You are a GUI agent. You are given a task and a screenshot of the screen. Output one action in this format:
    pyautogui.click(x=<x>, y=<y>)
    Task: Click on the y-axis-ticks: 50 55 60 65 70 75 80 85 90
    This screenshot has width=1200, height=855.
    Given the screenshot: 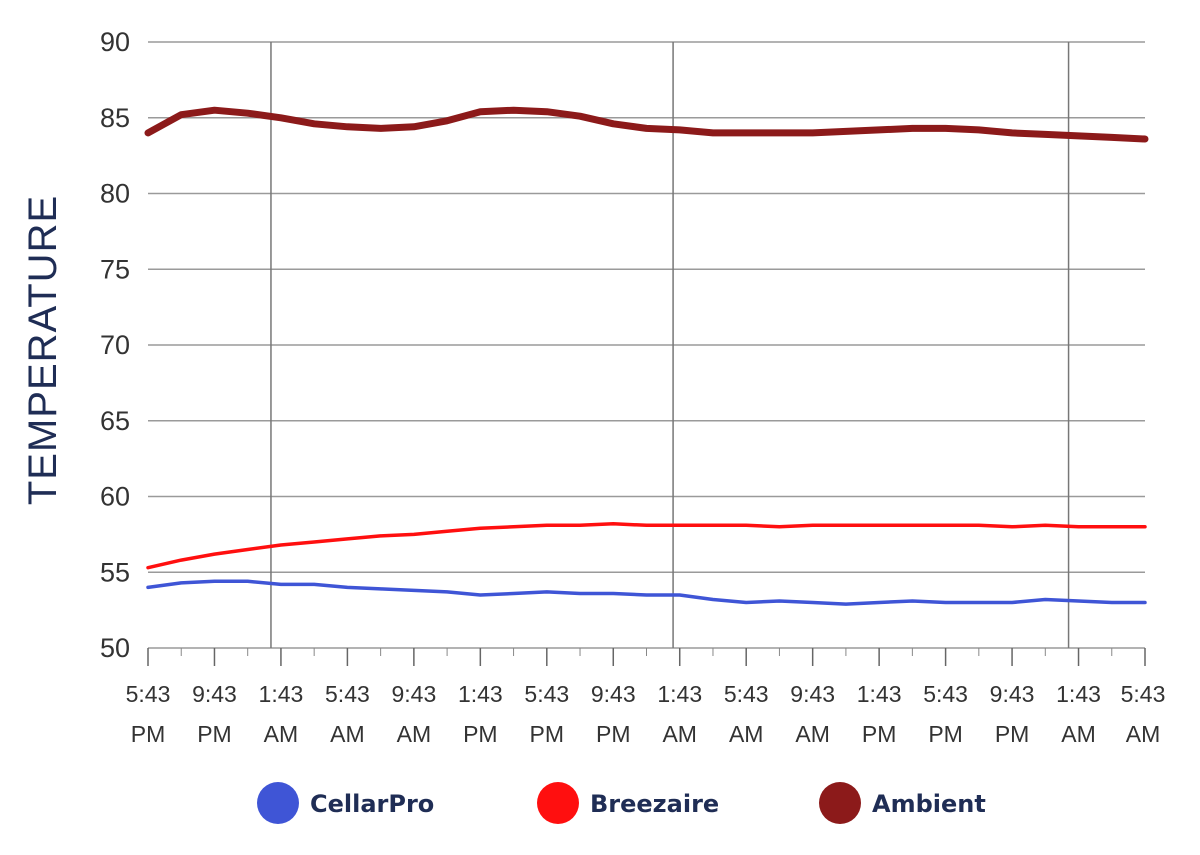 What is the action you would take?
    pyautogui.click(x=115, y=345)
    